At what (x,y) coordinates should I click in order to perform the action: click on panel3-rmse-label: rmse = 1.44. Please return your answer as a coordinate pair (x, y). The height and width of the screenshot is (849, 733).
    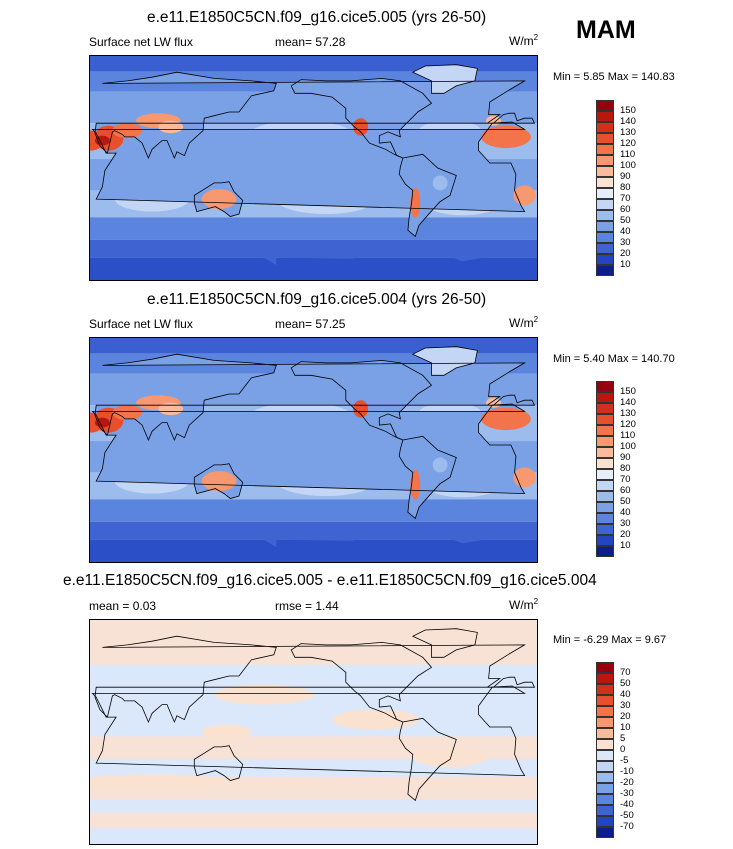
    Looking at the image, I should click on (307, 606).